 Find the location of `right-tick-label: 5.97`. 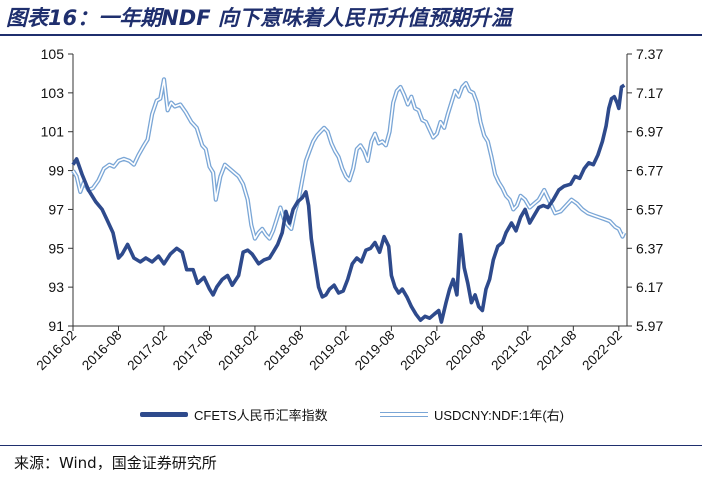

right-tick-label: 5.97 is located at coordinates (649, 326).